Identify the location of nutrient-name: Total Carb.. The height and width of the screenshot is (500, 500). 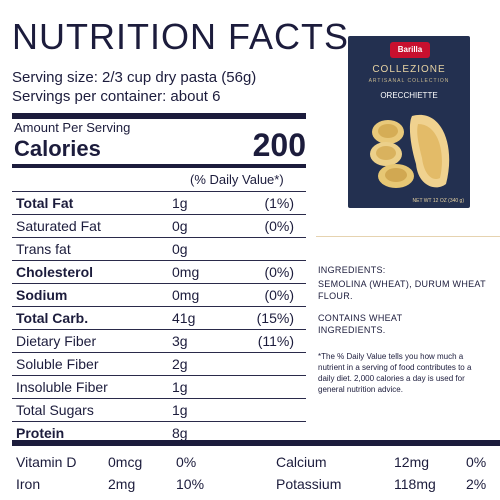
(52, 318).